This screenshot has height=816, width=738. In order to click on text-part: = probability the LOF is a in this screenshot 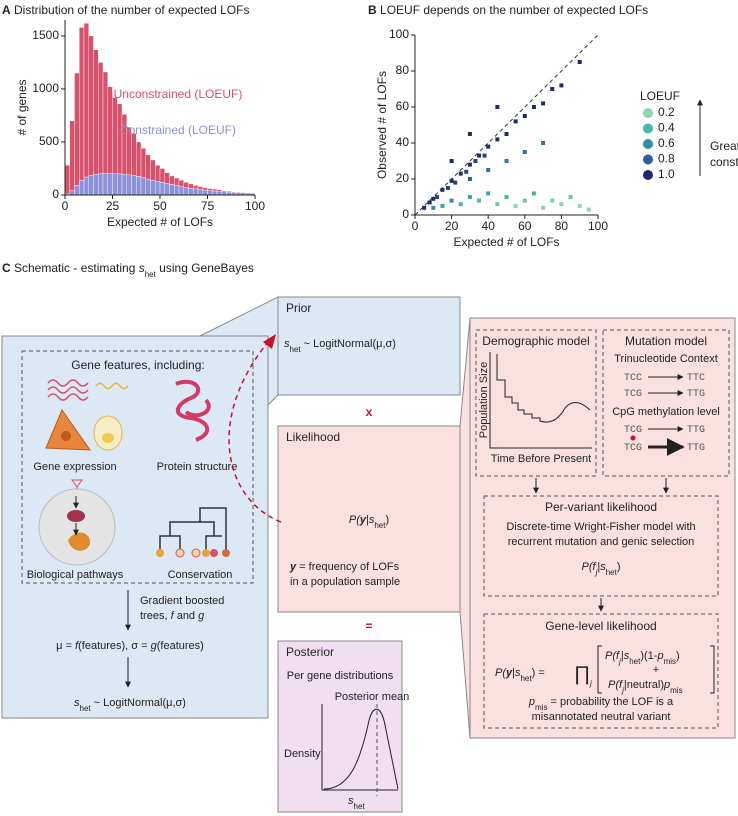, I will do `click(610, 702)`.